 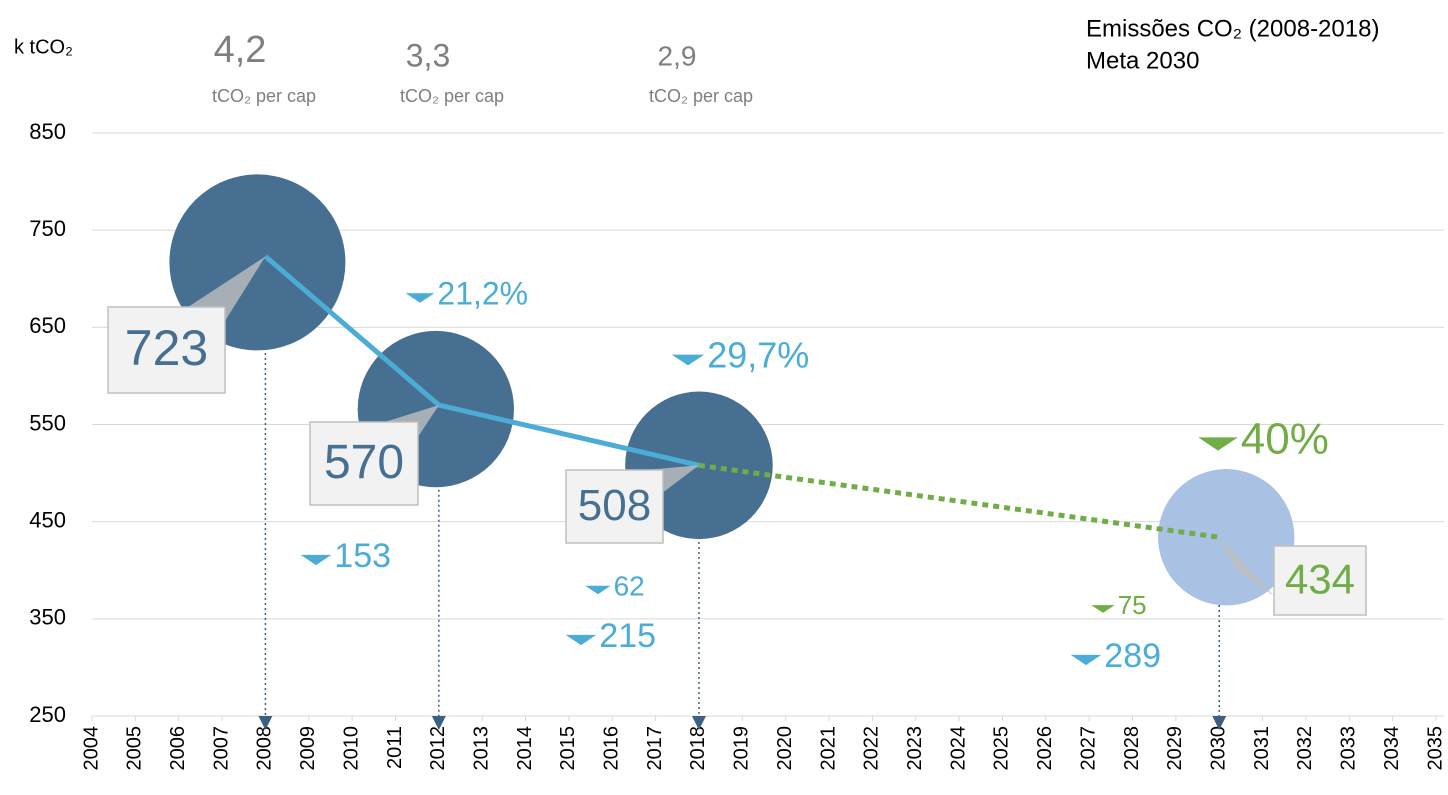 What do you see at coordinates (362, 556) in the screenshot?
I see `annotation: 153` at bounding box center [362, 556].